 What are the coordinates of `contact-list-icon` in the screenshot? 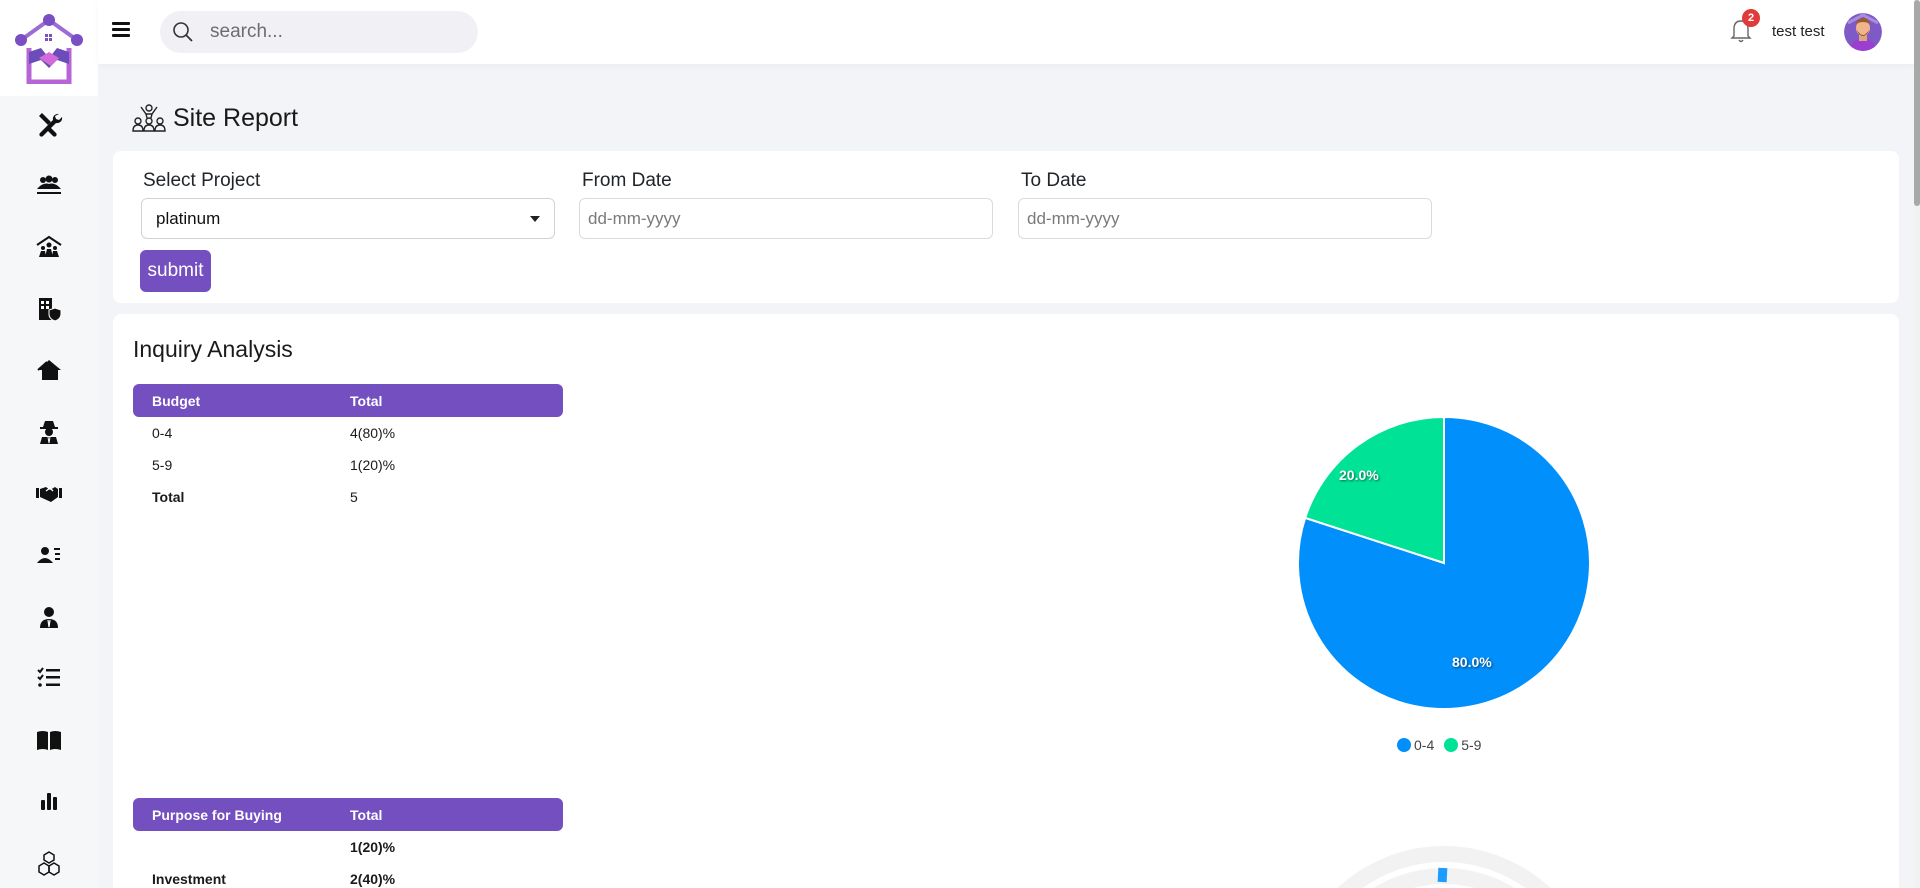 It's located at (48, 555).